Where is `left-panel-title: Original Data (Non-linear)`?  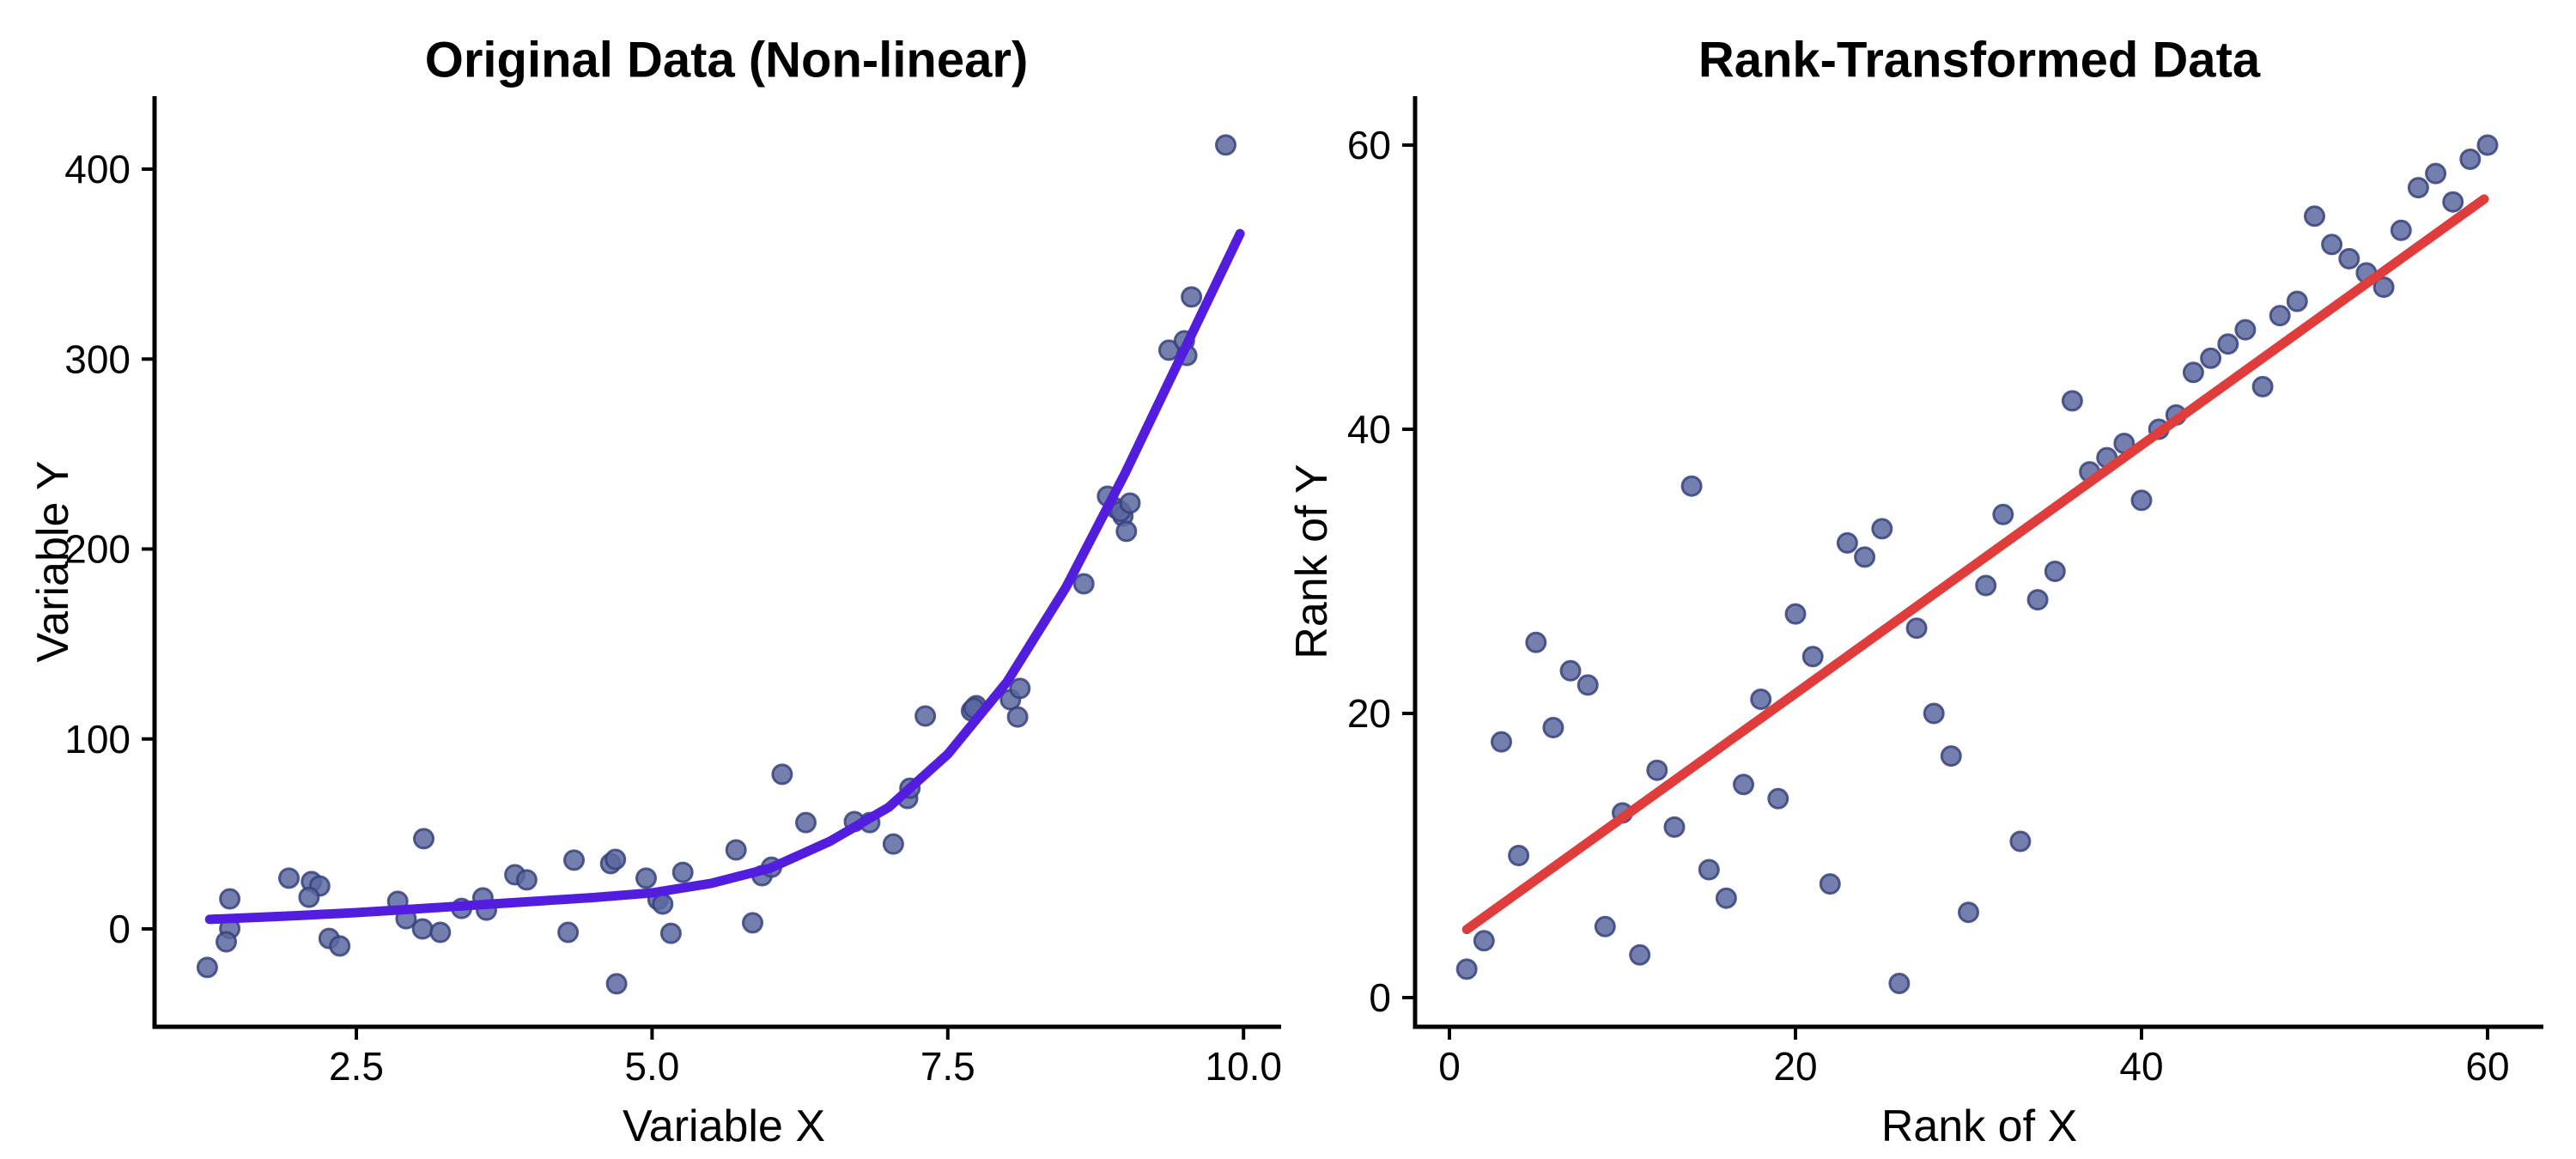
left-panel-title: Original Data (Non-linear) is located at coordinates (726, 60).